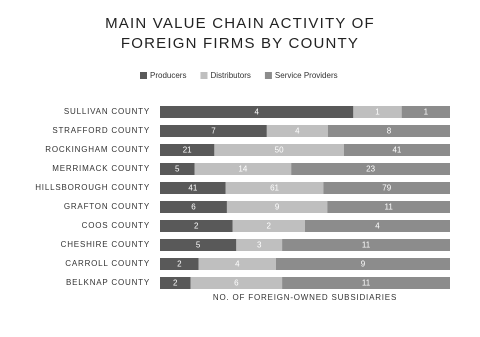  What do you see at coordinates (116, 225) in the screenshot?
I see `y-tick-label: COOS COUNTY` at bounding box center [116, 225].